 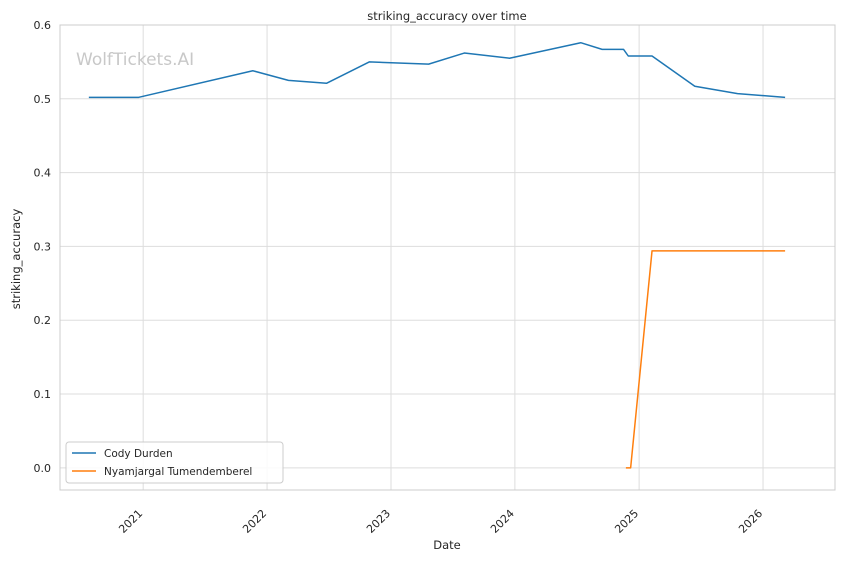 I want to click on y-tick-label: 0.6, so click(x=43, y=25).